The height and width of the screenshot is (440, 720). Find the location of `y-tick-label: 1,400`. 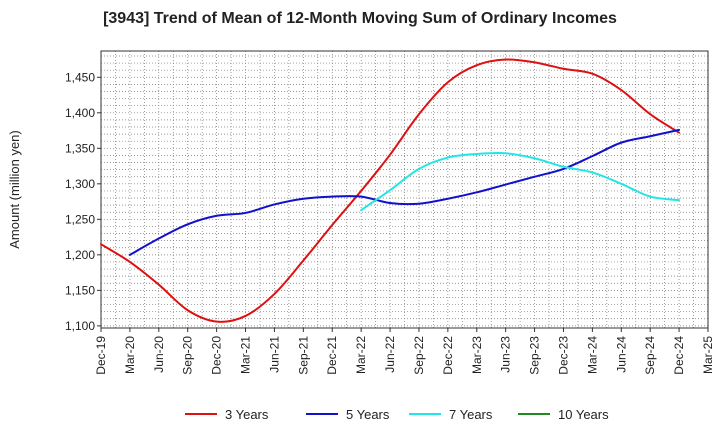

y-tick-label: 1,400 is located at coordinates (80, 113).